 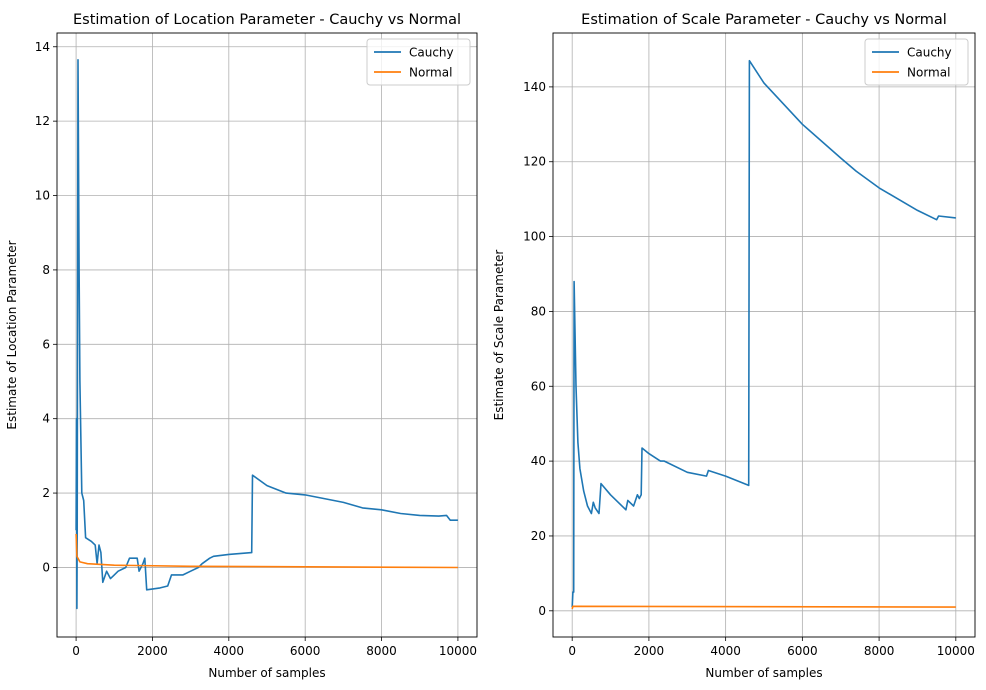 What do you see at coordinates (46, 270) in the screenshot?
I see `y-tick-label: 8` at bounding box center [46, 270].